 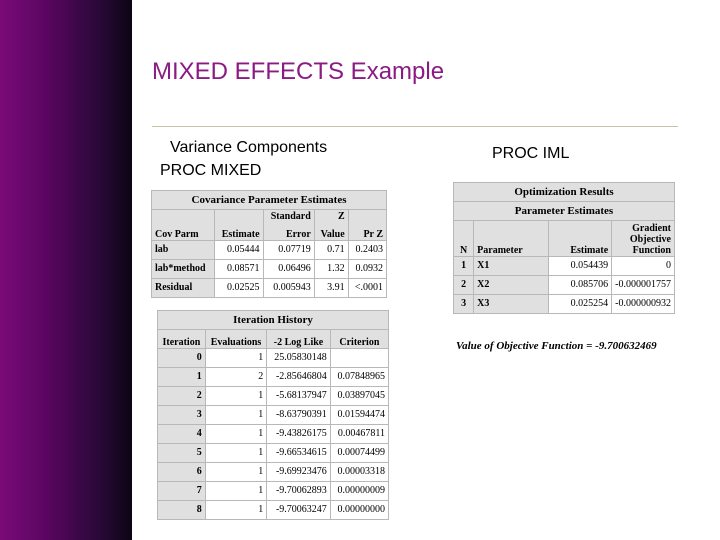 I want to click on table-cell, so click(x=359, y=358).